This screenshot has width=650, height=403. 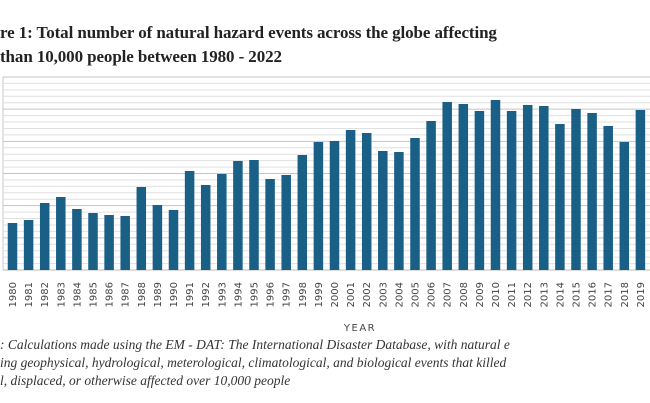 I want to click on bar-1989, so click(x=157, y=237).